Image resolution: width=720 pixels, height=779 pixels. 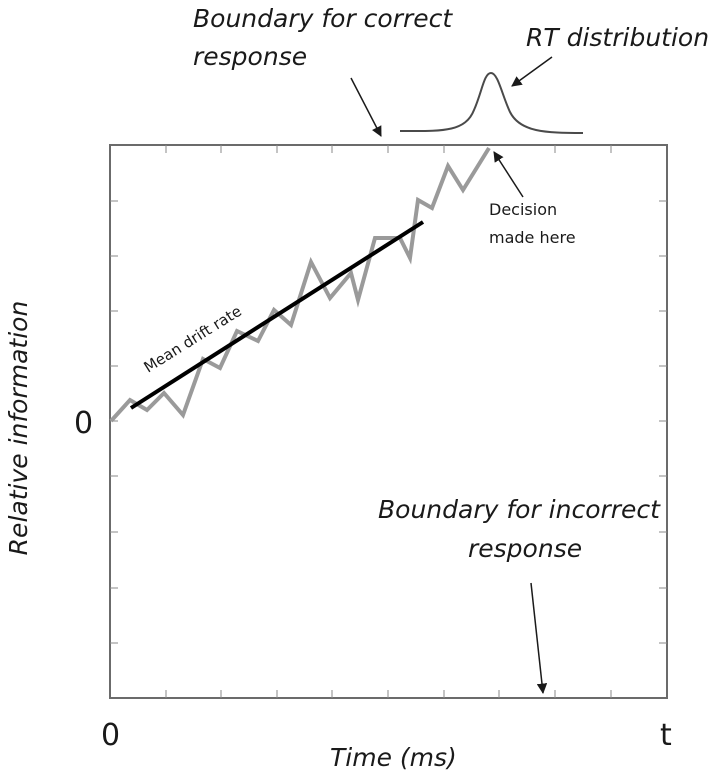 I want to click on x-axis-ticks, so click(x=388, y=694).